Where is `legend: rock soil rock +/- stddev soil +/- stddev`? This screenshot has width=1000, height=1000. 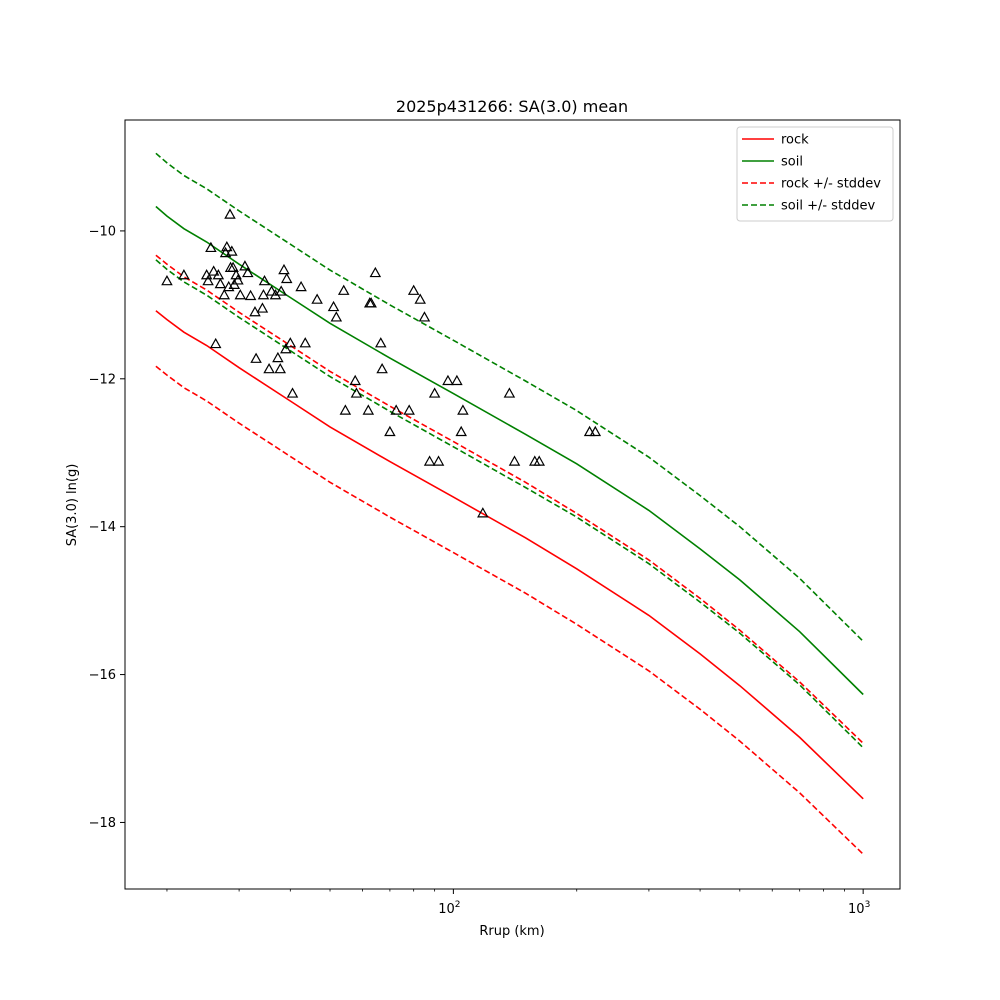 legend: rock soil rock +/- stddev soil +/- stddev is located at coordinates (815, 174).